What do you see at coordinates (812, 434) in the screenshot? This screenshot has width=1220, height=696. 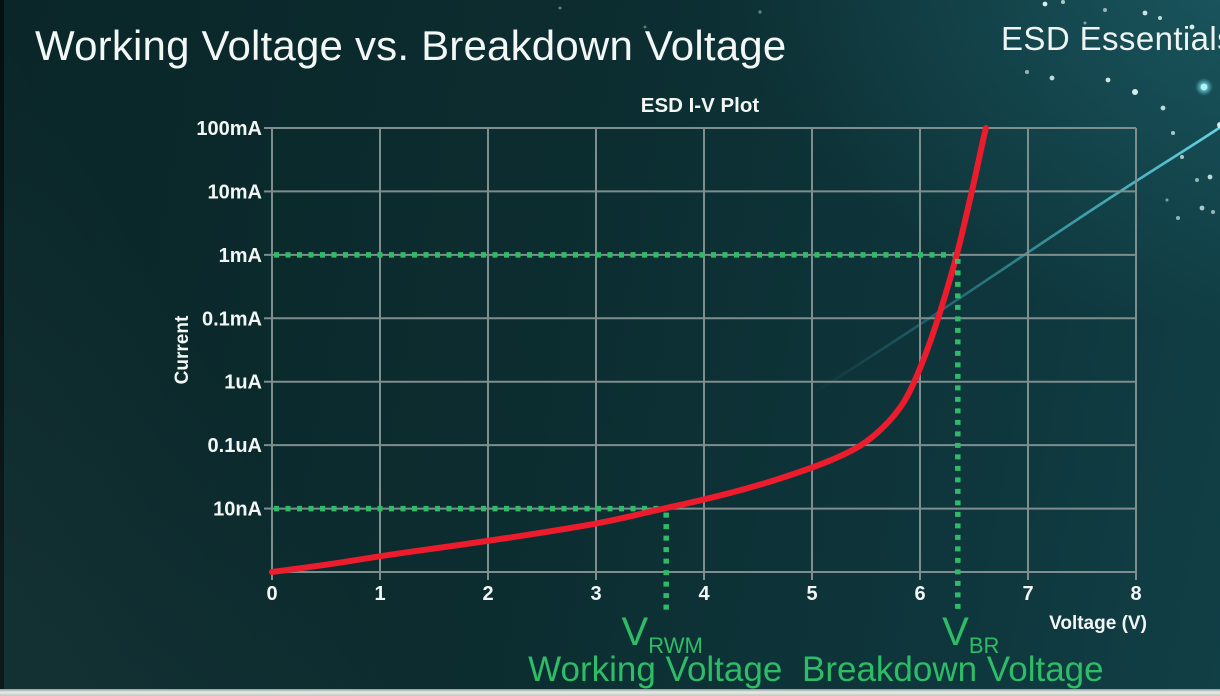 I see `annotation-dotted-lines-vertical` at bounding box center [812, 434].